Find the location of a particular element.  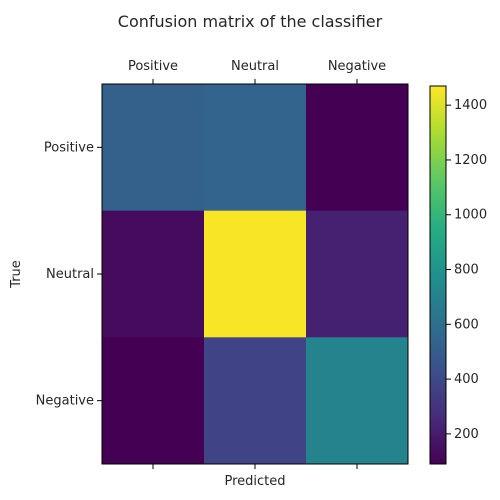

y-axis-label: True is located at coordinates (16, 274).